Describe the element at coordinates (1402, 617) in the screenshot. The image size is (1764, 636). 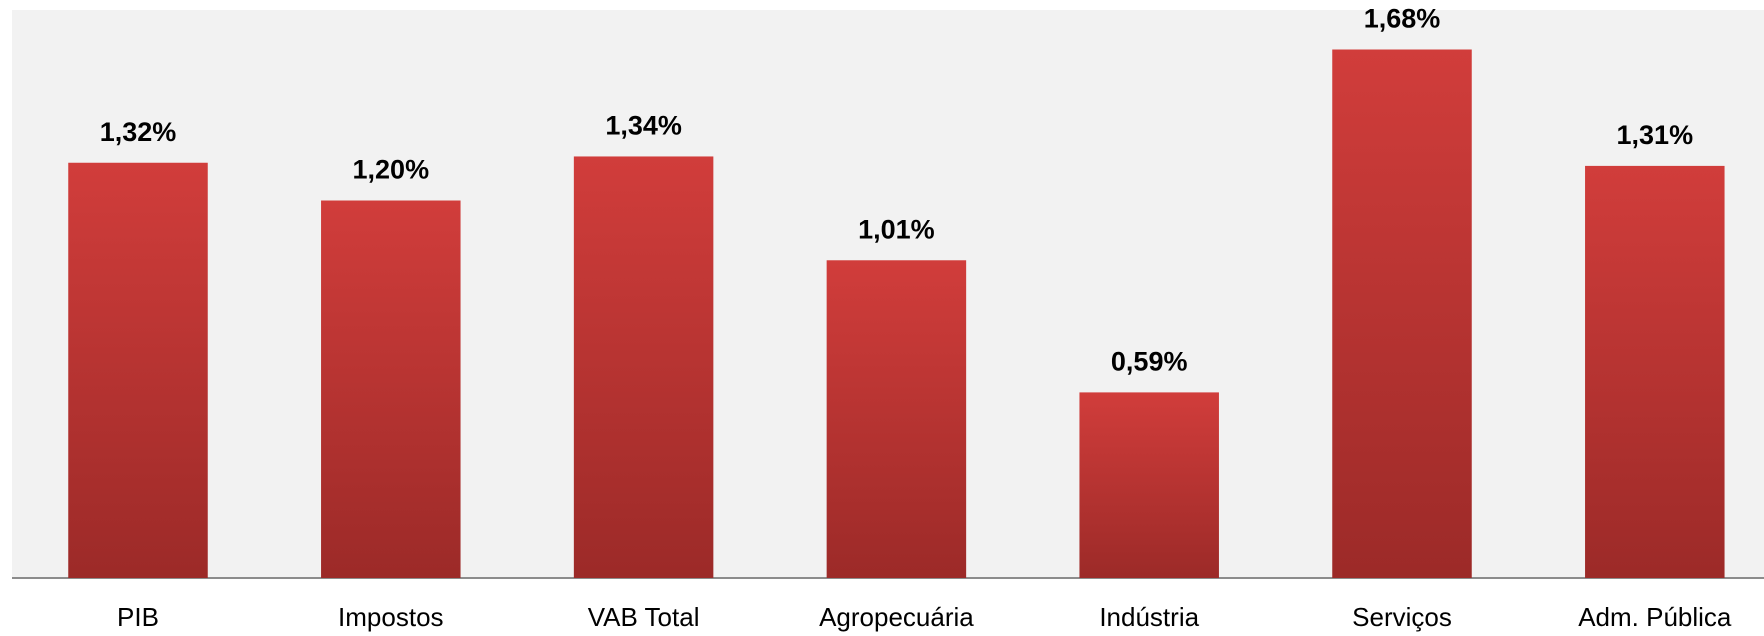
I see `x-tick-label: Serviços` at that location.